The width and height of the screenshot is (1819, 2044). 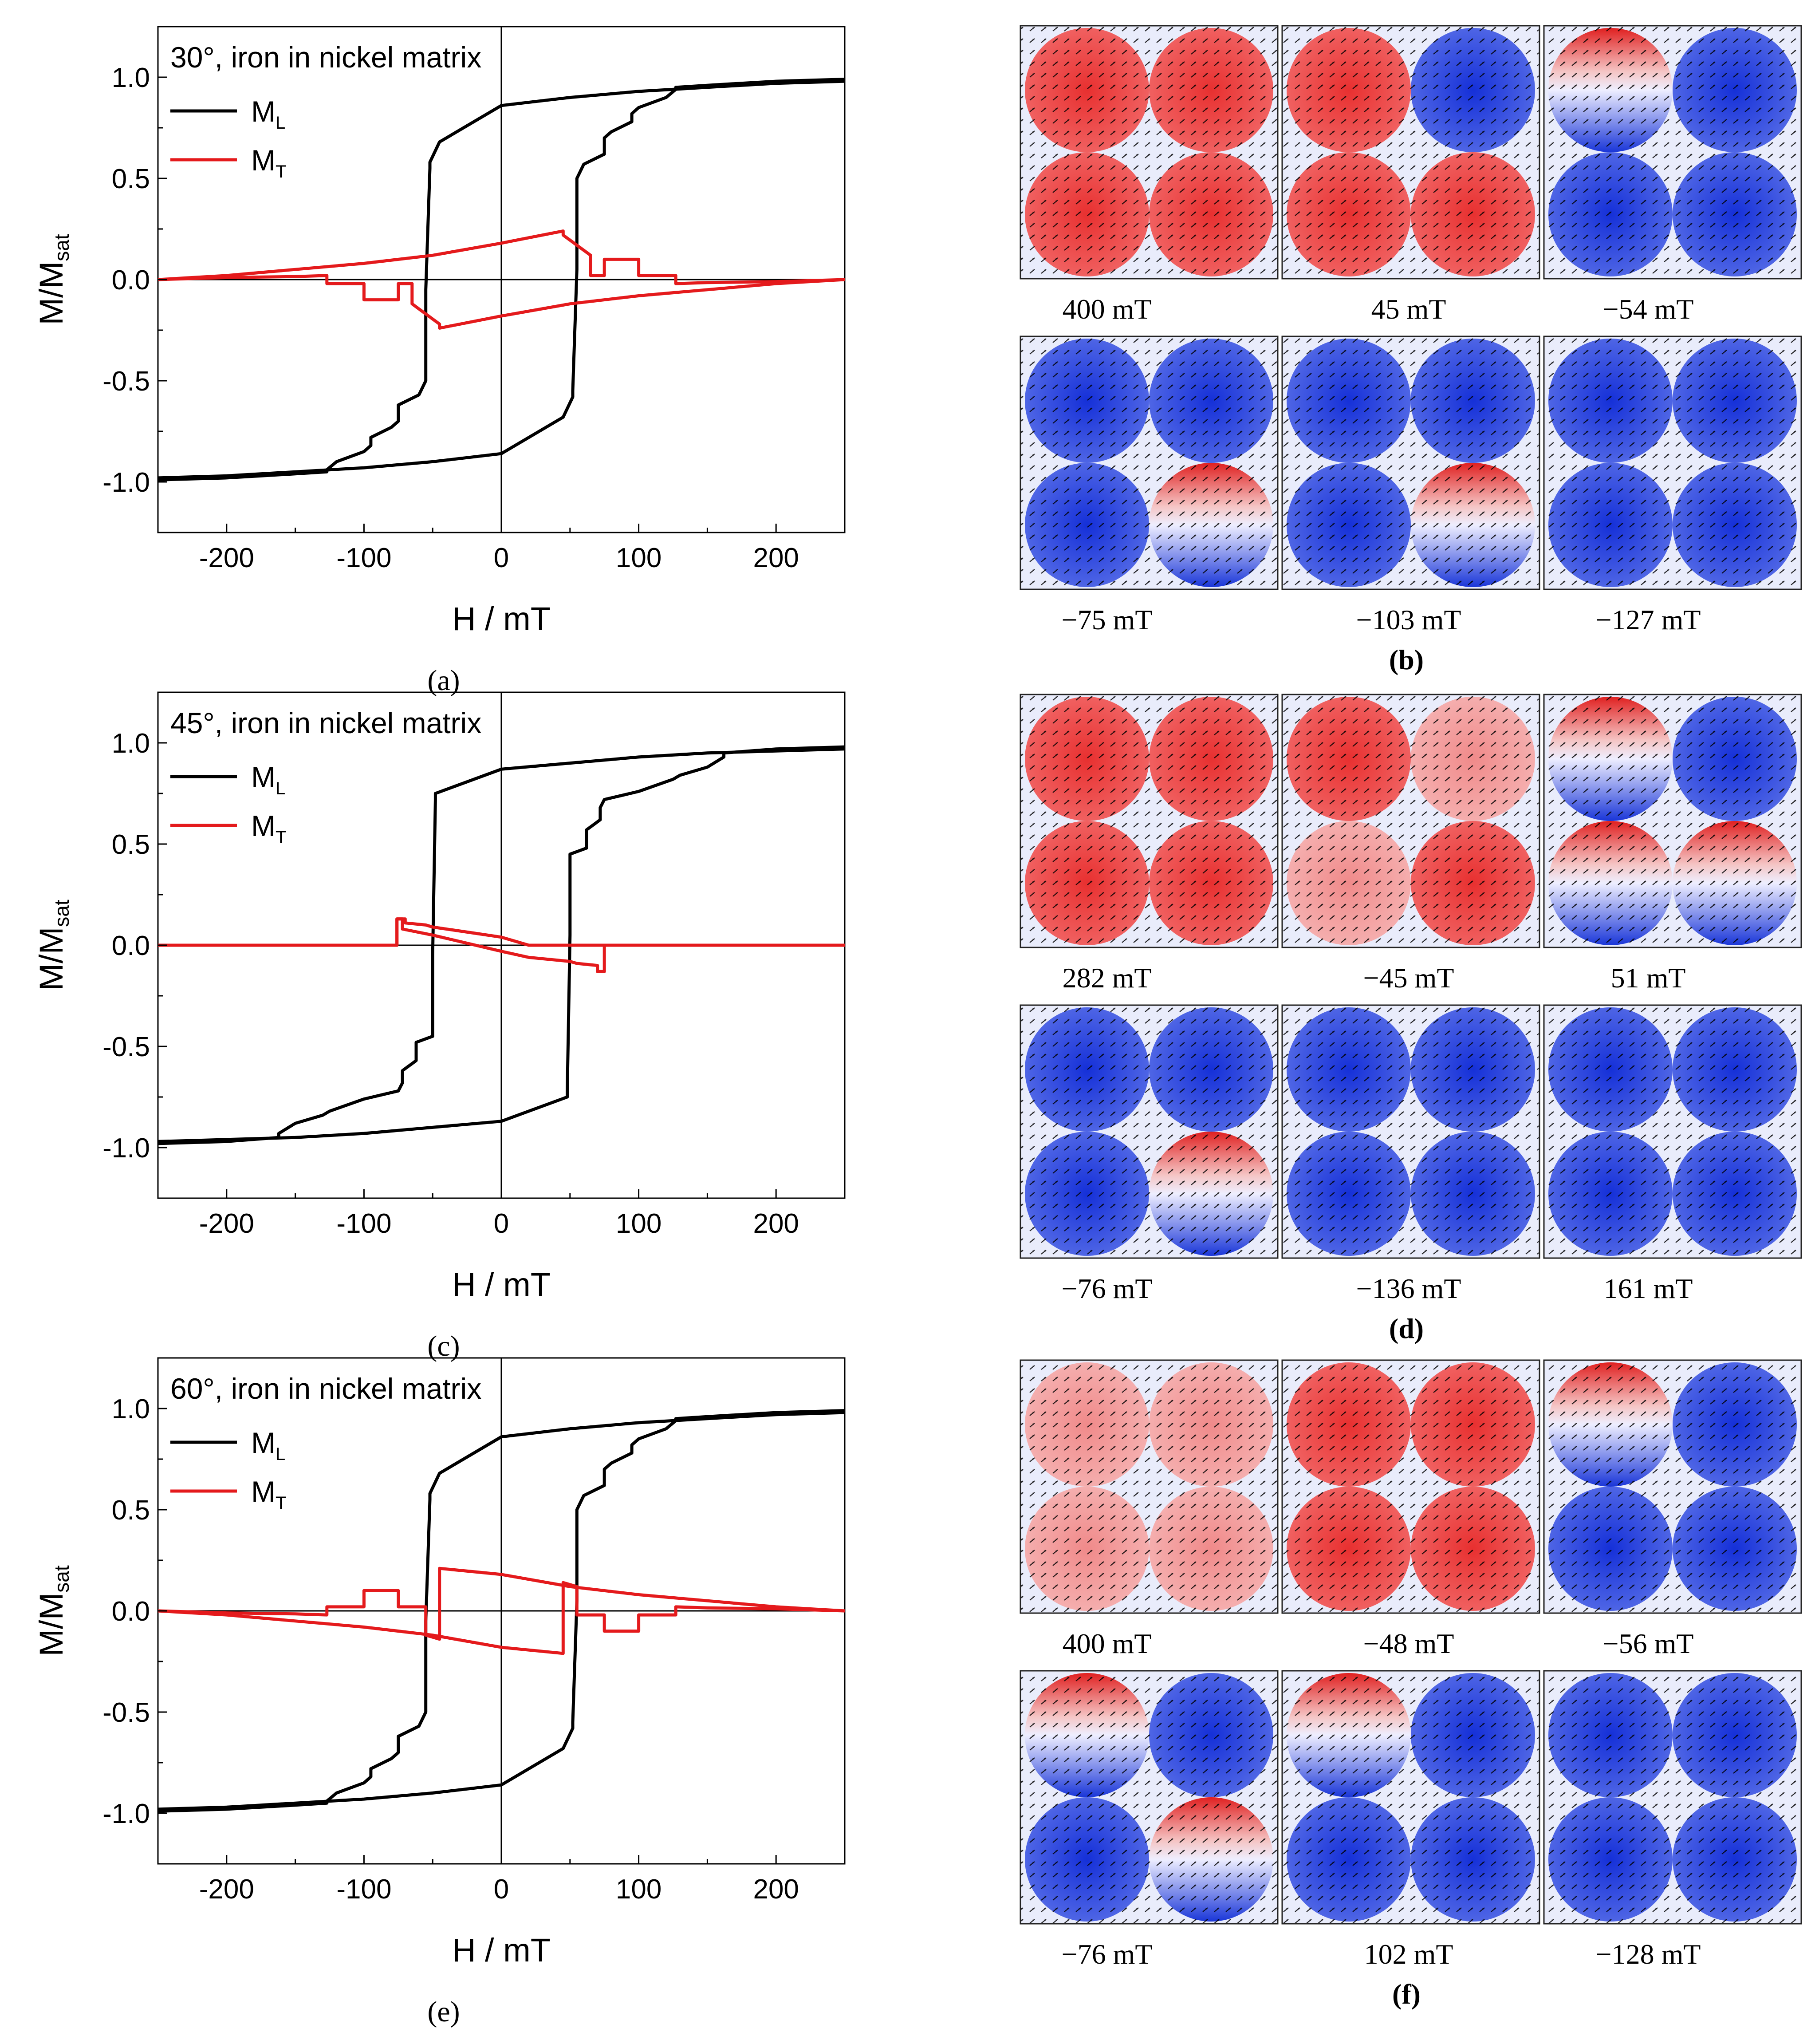 I want to click on snapshot: −103 mT, so click(x=1410, y=485).